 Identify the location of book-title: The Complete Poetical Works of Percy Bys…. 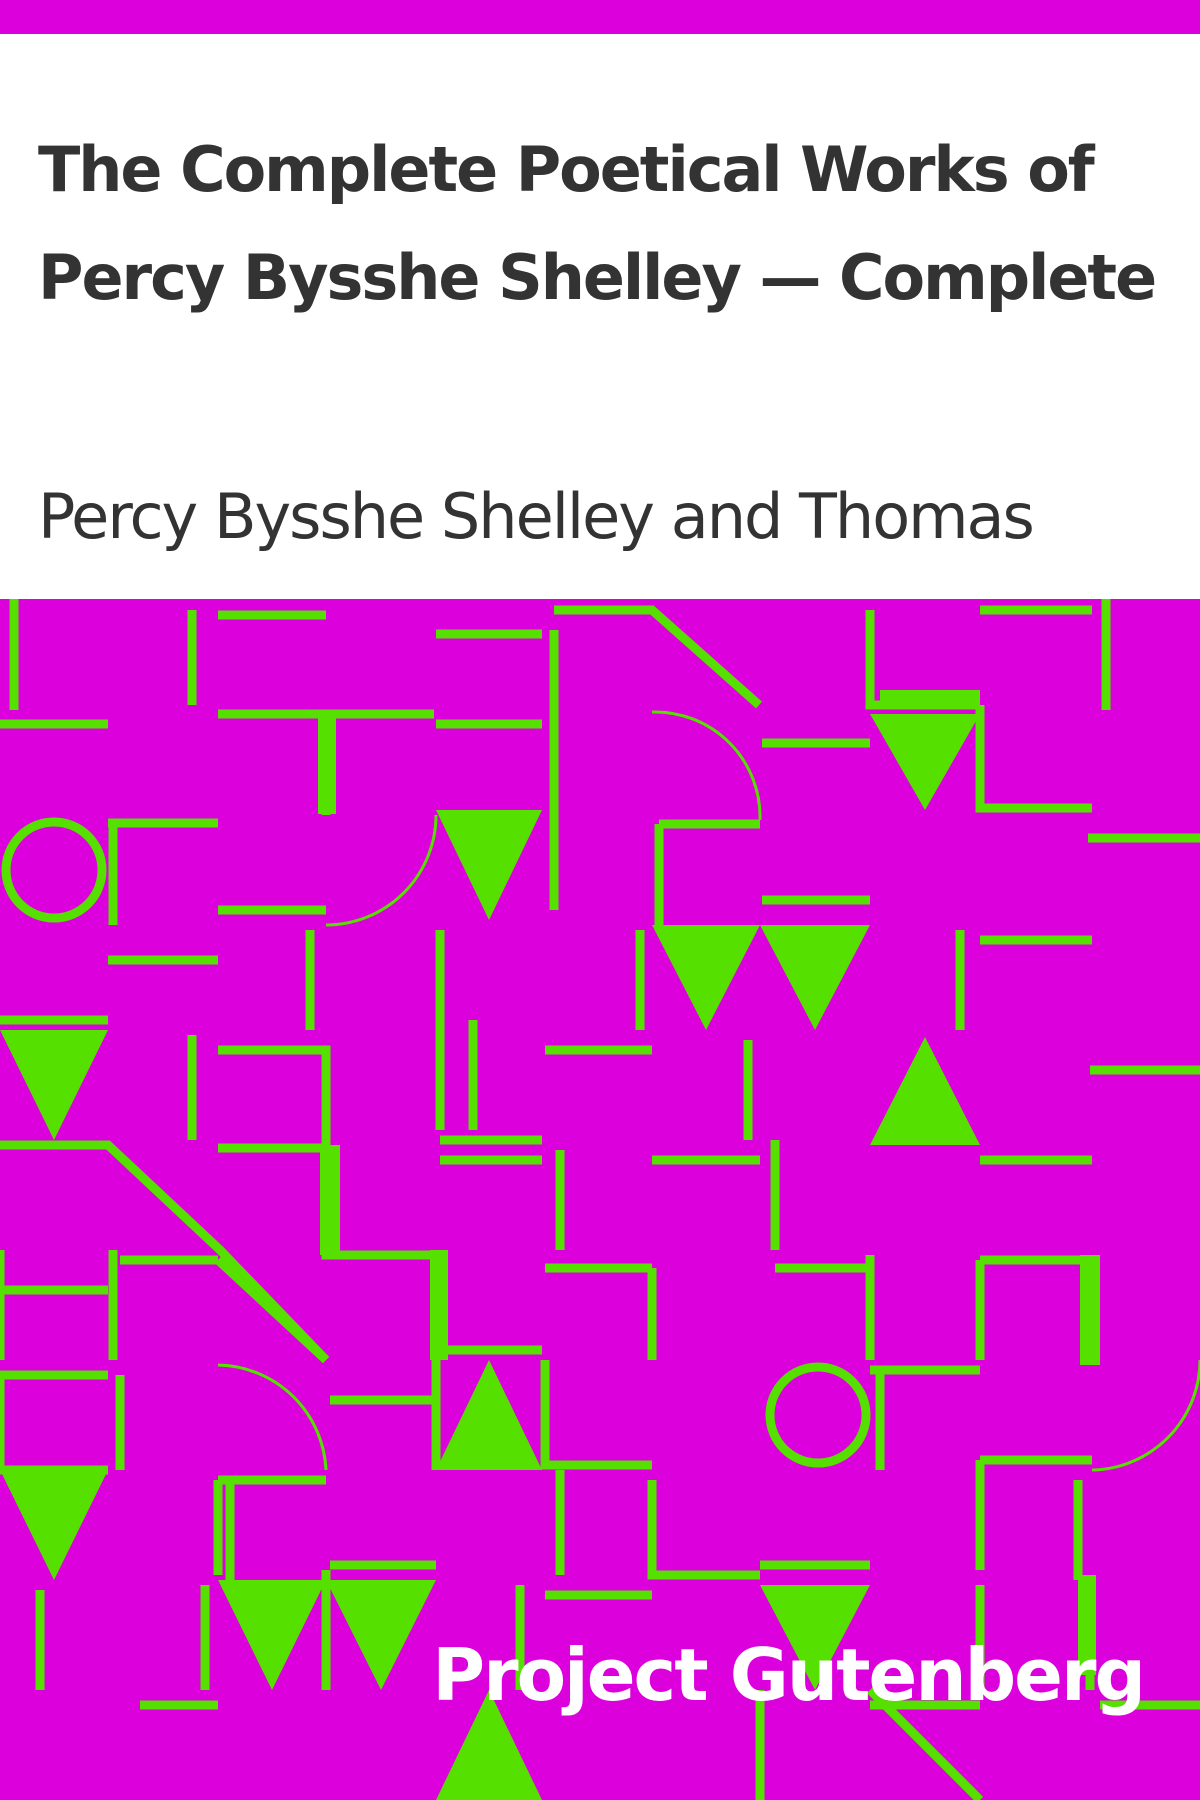
(597, 223).